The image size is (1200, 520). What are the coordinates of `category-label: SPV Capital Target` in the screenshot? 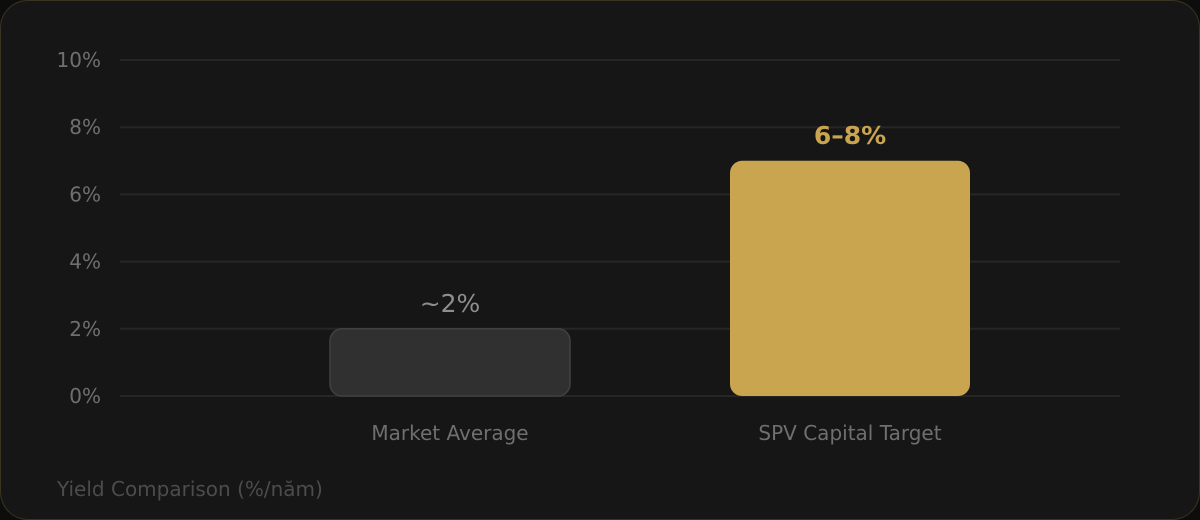 It's located at (849, 433).